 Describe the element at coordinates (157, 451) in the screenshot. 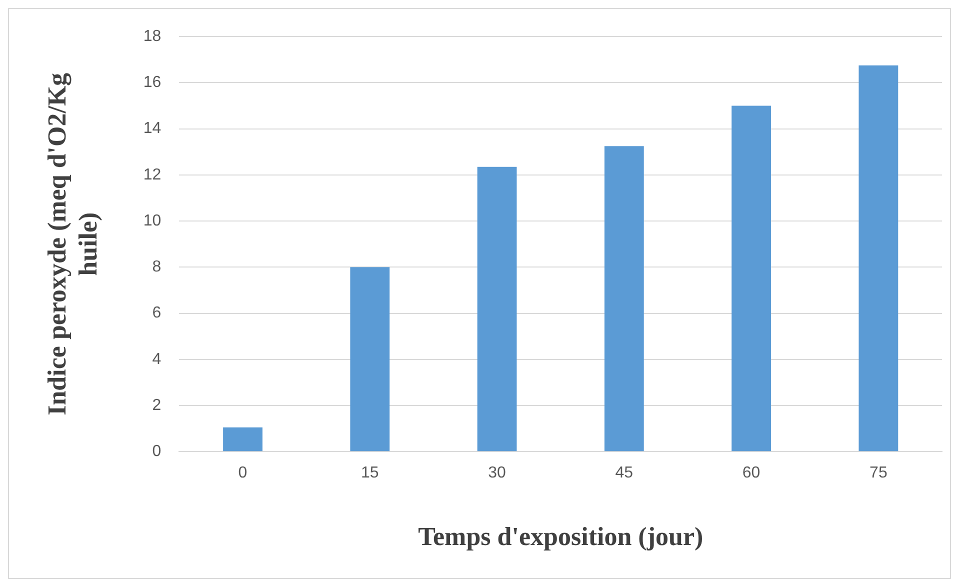

I see `y-tick-label: 0` at that location.